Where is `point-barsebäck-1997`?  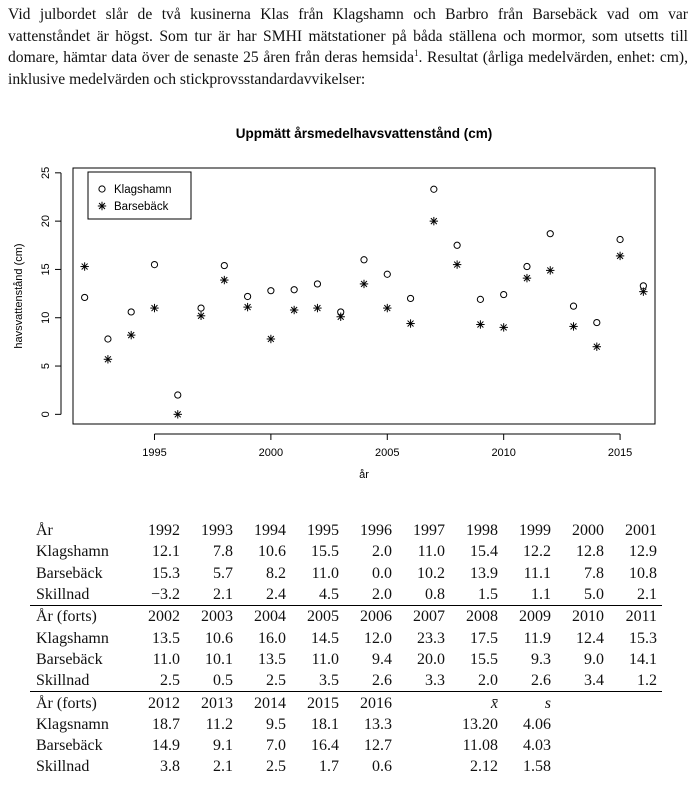 point-barsebäck-1997 is located at coordinates (201, 316).